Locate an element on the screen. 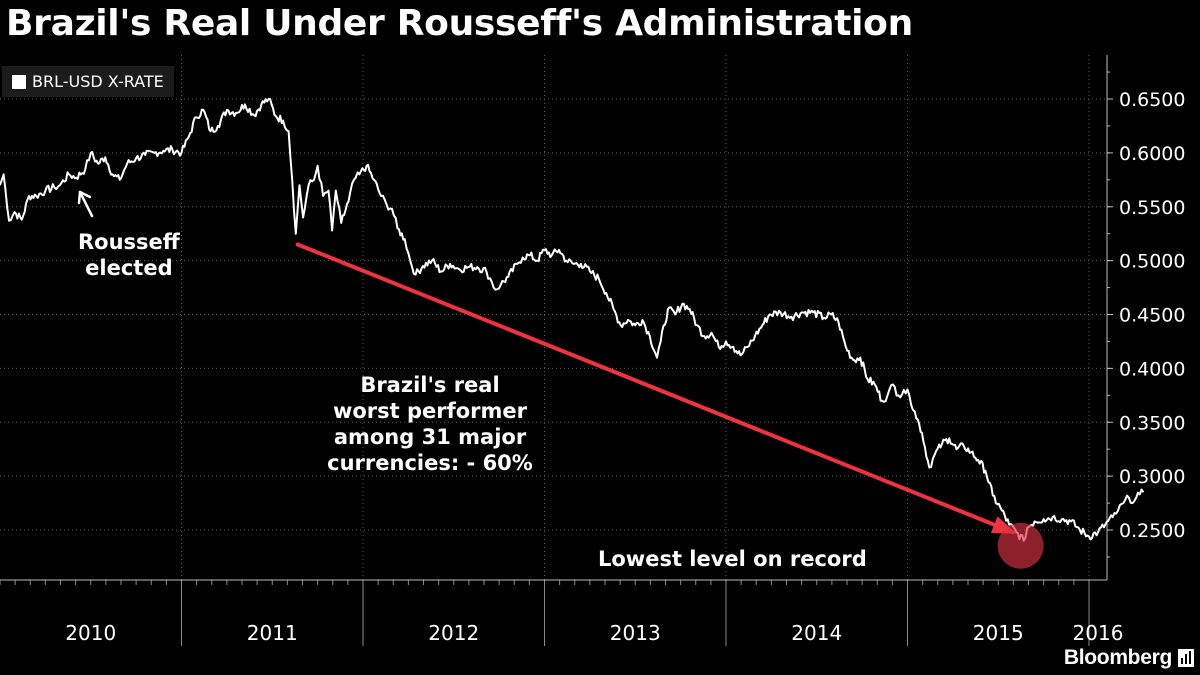 The height and width of the screenshot is (675, 1200). lowest-level-marker is located at coordinates (1020, 545).